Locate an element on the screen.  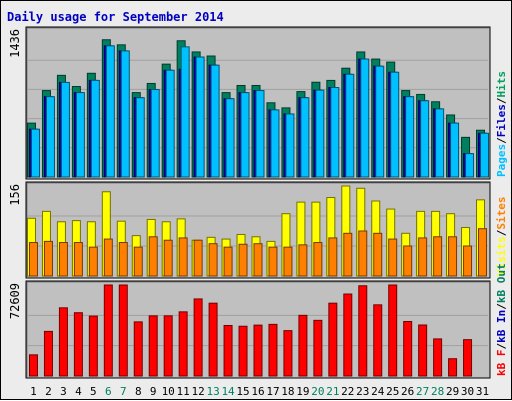
x-tick-label-day-6: 6 is located at coordinates (108, 391).